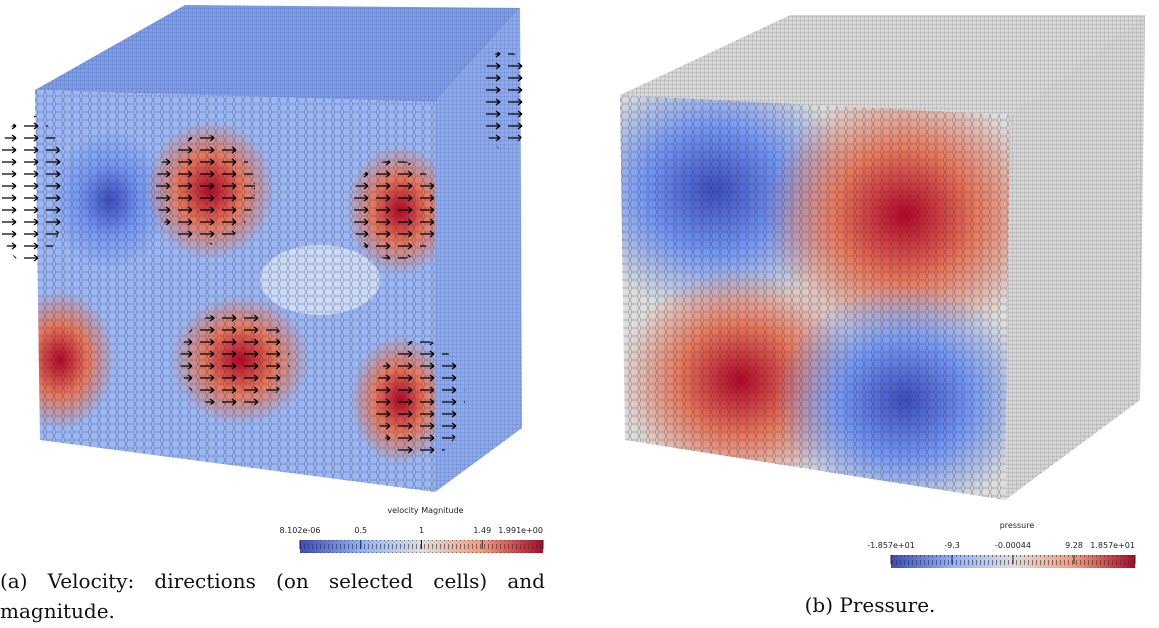 The image size is (1159, 628). Describe the element at coordinates (1112, 545) in the screenshot. I see `colorbar-tick-label: 1.857e+01` at that location.